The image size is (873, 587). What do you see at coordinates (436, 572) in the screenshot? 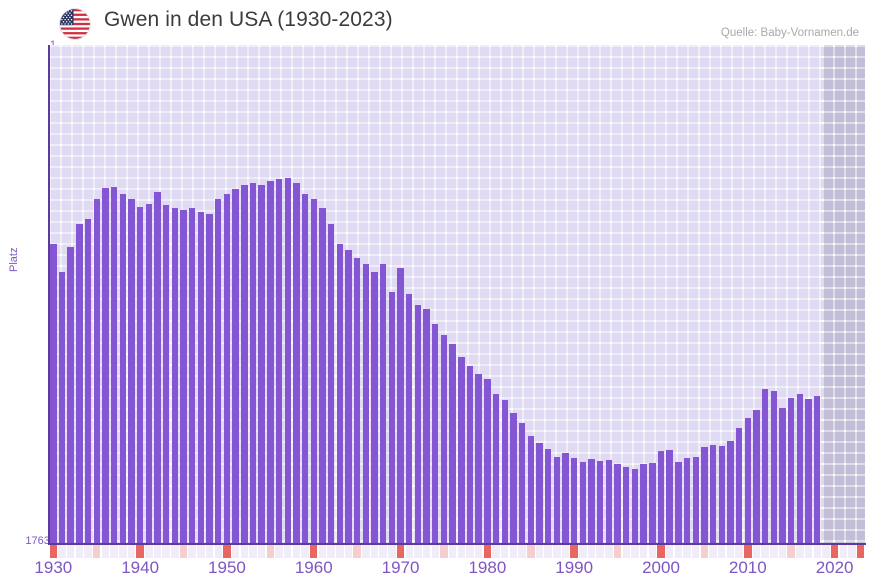
I see `x-axis-labels: 1930 1940 1950 1960 1970 1980 1990 2000 2010 2020` at bounding box center [436, 572].